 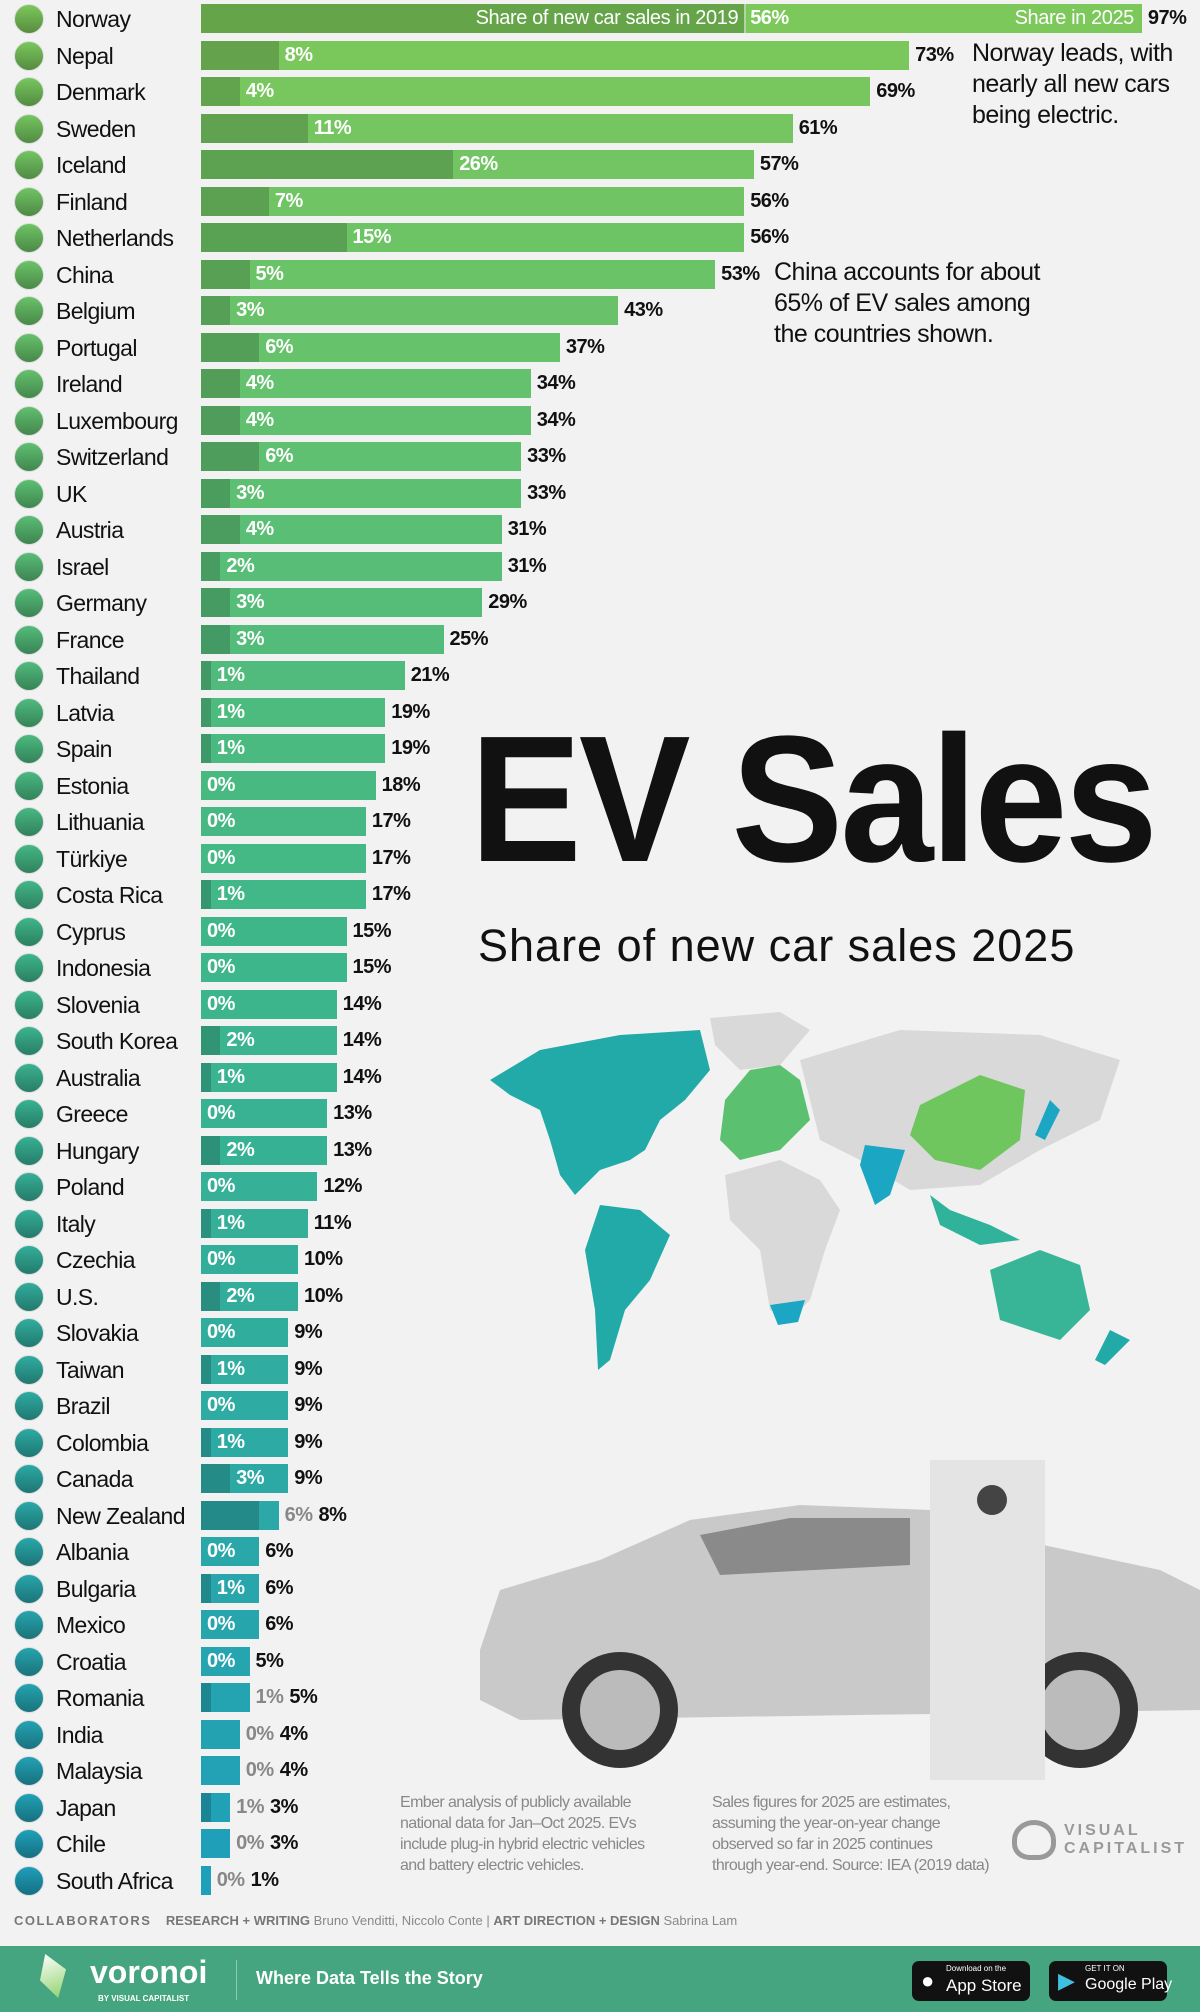 What do you see at coordinates (240, 1295) in the screenshot?
I see `value-label-2019: 2%` at bounding box center [240, 1295].